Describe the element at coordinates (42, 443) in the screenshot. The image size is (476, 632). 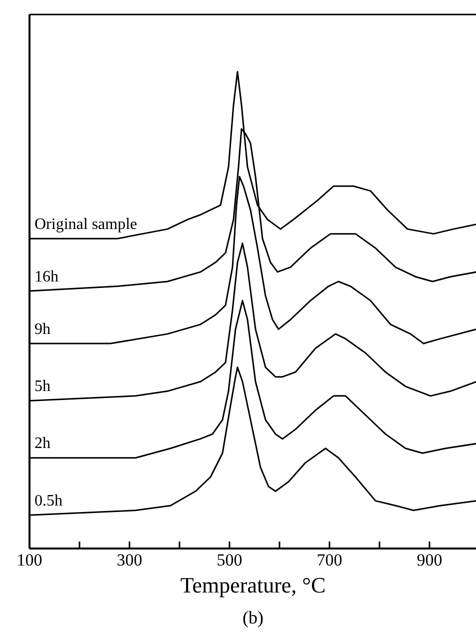
I see `series-label: 2h` at that location.